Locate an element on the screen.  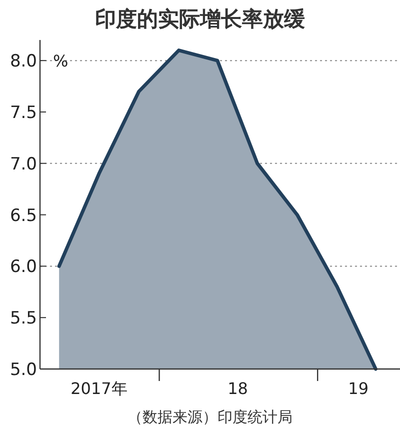
y-tick-label: 5.0 is located at coordinates (23, 370).